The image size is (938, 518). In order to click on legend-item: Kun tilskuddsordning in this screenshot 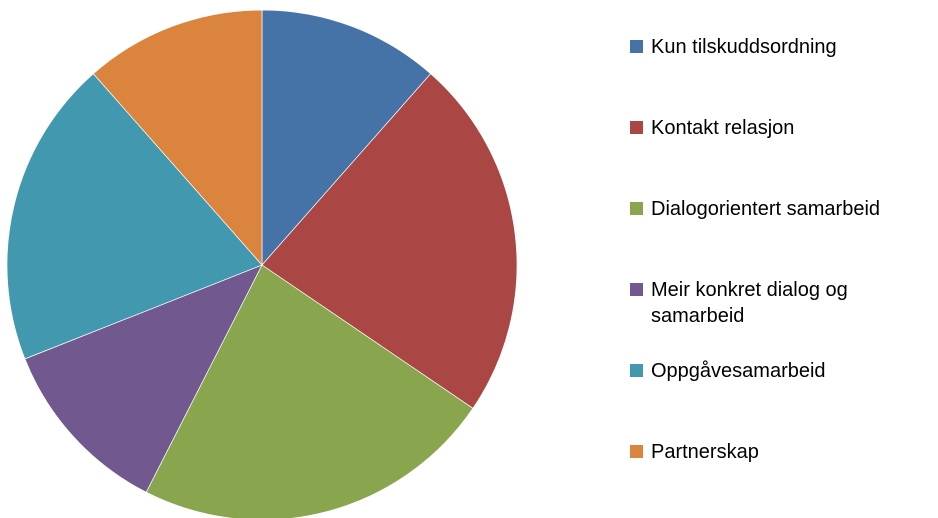, I will do `click(780, 47)`.